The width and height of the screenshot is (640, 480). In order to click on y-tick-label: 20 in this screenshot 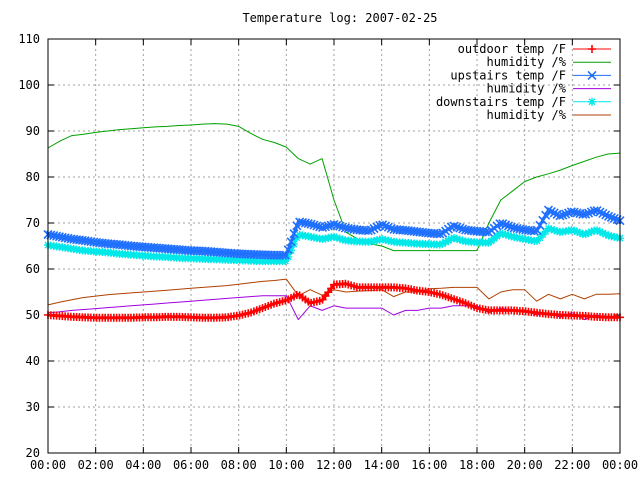, I will do `click(33, 453)`.